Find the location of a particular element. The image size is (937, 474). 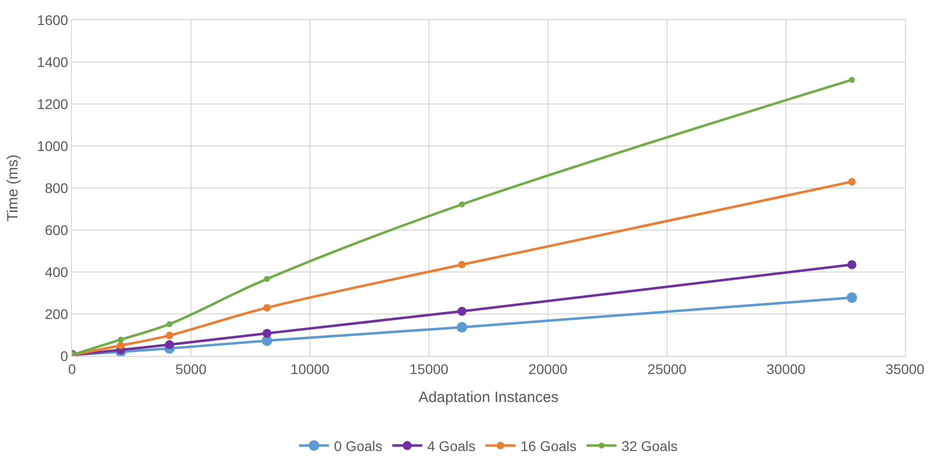

y-tick-label: 1600 is located at coordinates (52, 20).